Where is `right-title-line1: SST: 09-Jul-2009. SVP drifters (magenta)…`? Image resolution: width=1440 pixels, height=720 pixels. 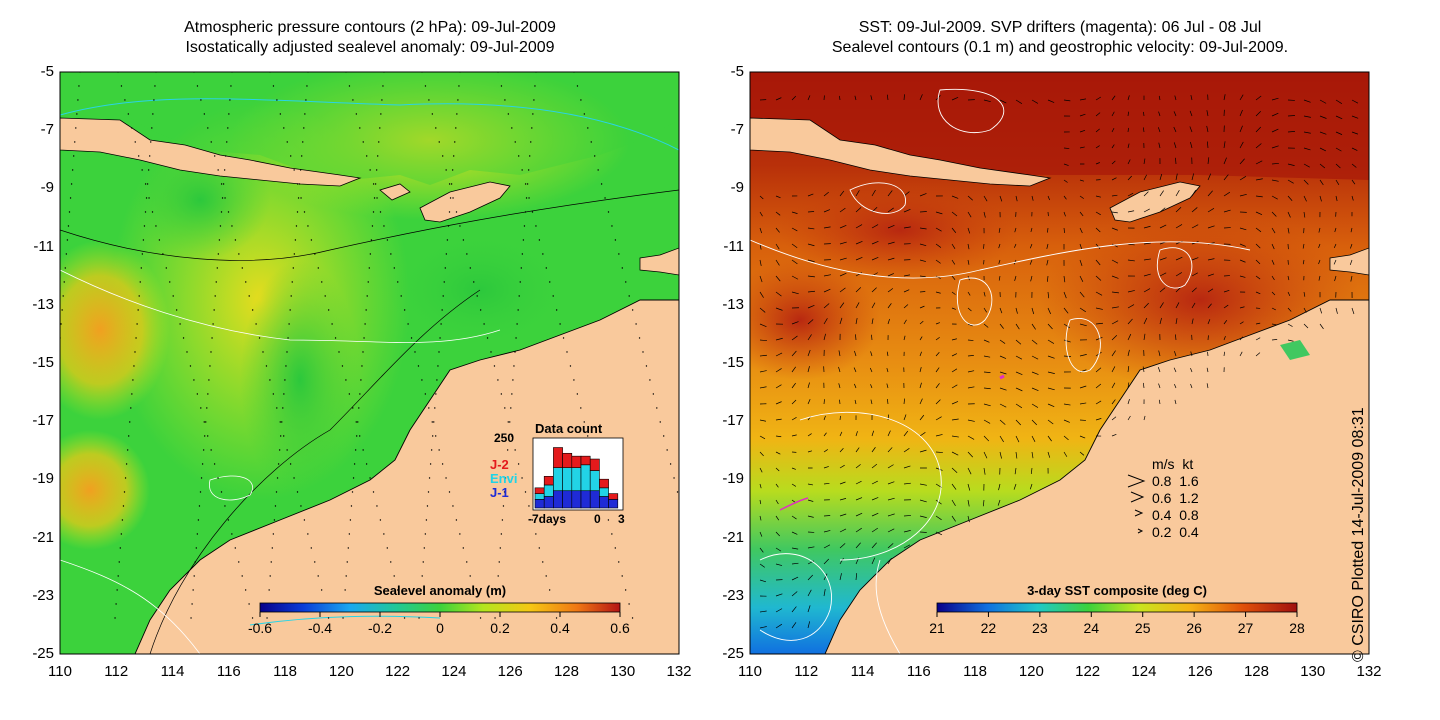 right-title-line1: SST: 09-Jul-2009. SVP drifters (magenta)… is located at coordinates (1060, 27).